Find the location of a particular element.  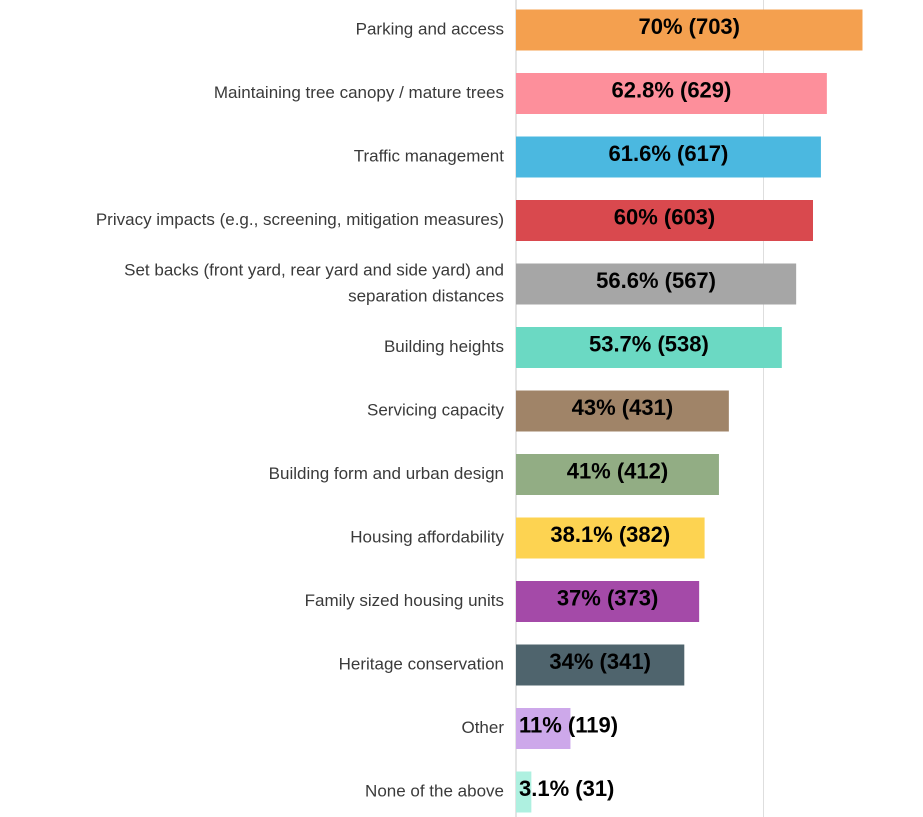

category-label: Maintaining tree canopy / mature trees is located at coordinates (359, 92).